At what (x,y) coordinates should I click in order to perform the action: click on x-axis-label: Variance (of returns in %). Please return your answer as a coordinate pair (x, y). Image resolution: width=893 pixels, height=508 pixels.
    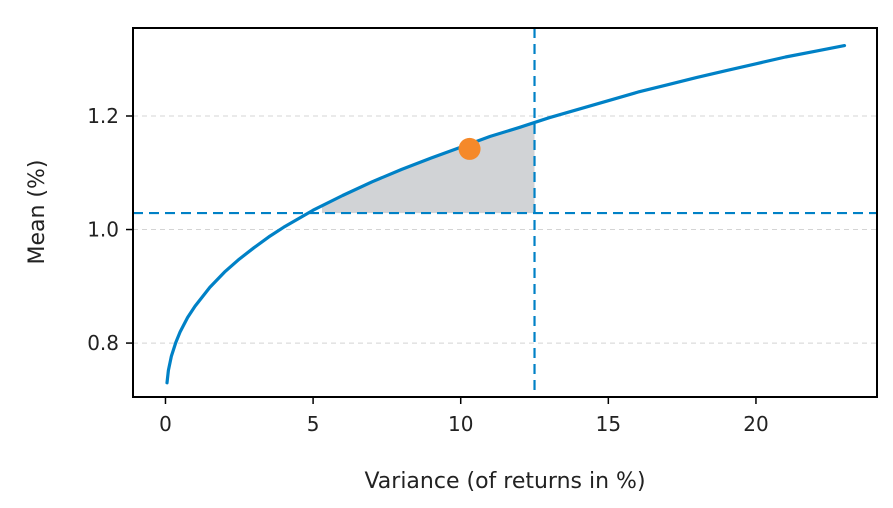
    Looking at the image, I should click on (504, 481).